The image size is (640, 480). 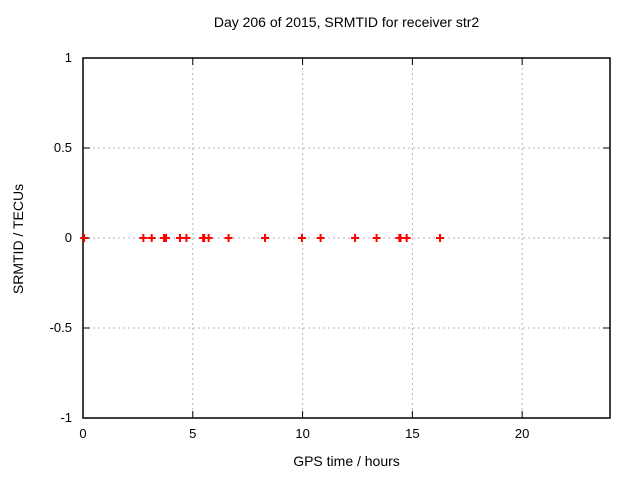 I want to click on x-tick-label: 0, so click(x=82, y=433).